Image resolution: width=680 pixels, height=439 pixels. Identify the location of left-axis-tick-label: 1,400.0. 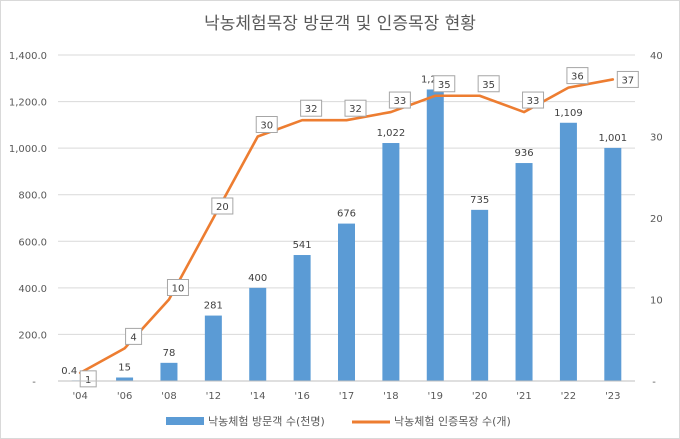
(28, 56).